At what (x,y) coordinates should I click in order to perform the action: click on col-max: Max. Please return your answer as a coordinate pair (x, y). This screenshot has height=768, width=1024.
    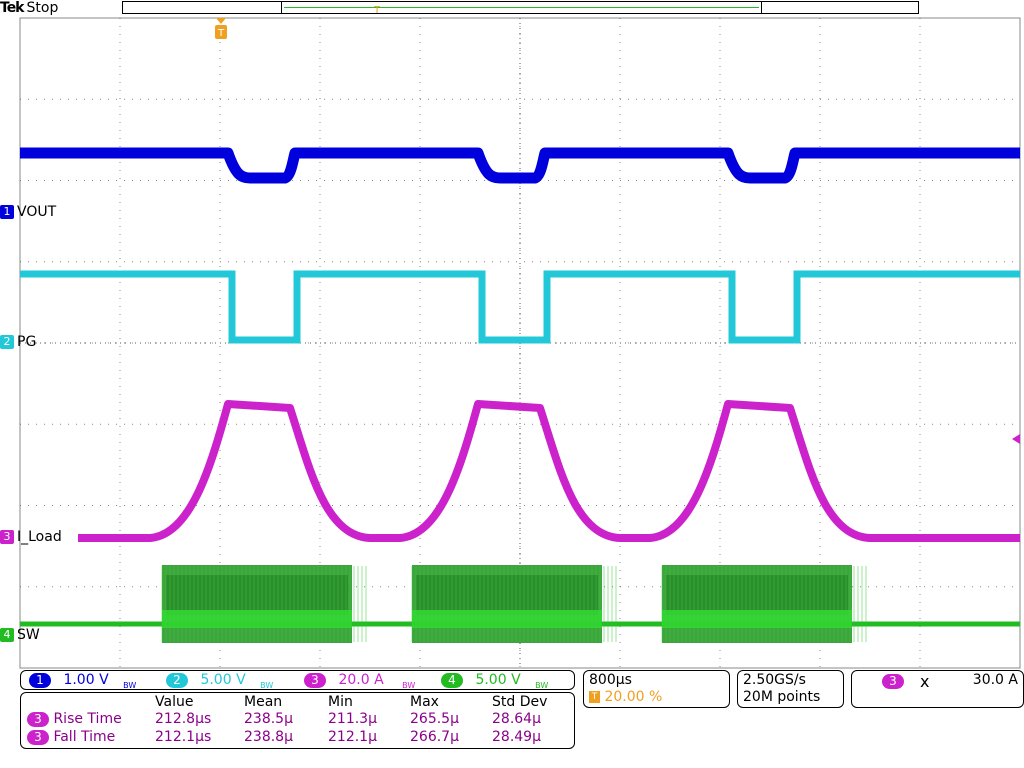
    Looking at the image, I should click on (424, 701).